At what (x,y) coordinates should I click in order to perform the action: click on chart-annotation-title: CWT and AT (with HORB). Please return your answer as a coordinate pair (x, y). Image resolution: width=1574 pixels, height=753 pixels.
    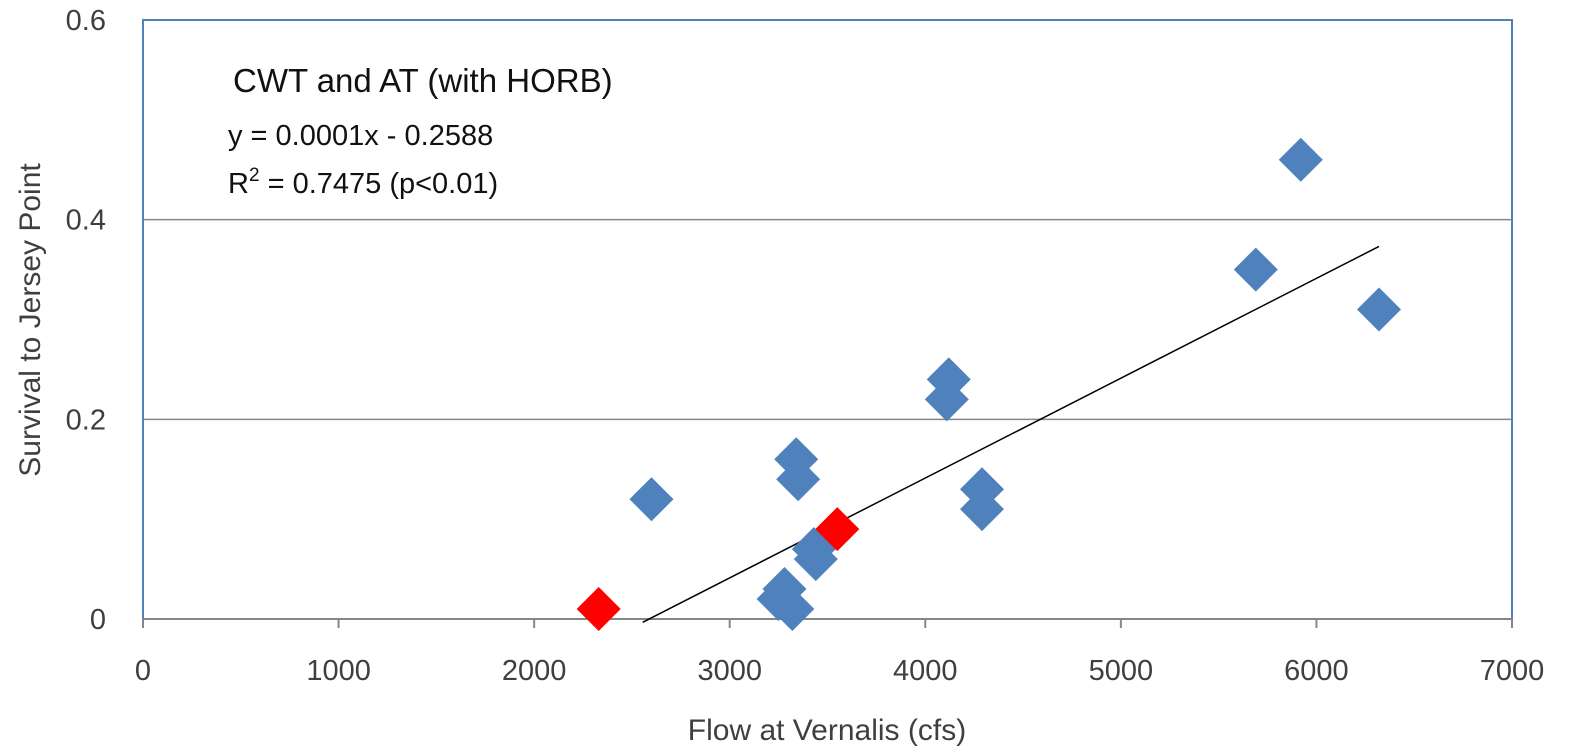
    Looking at the image, I should click on (423, 80).